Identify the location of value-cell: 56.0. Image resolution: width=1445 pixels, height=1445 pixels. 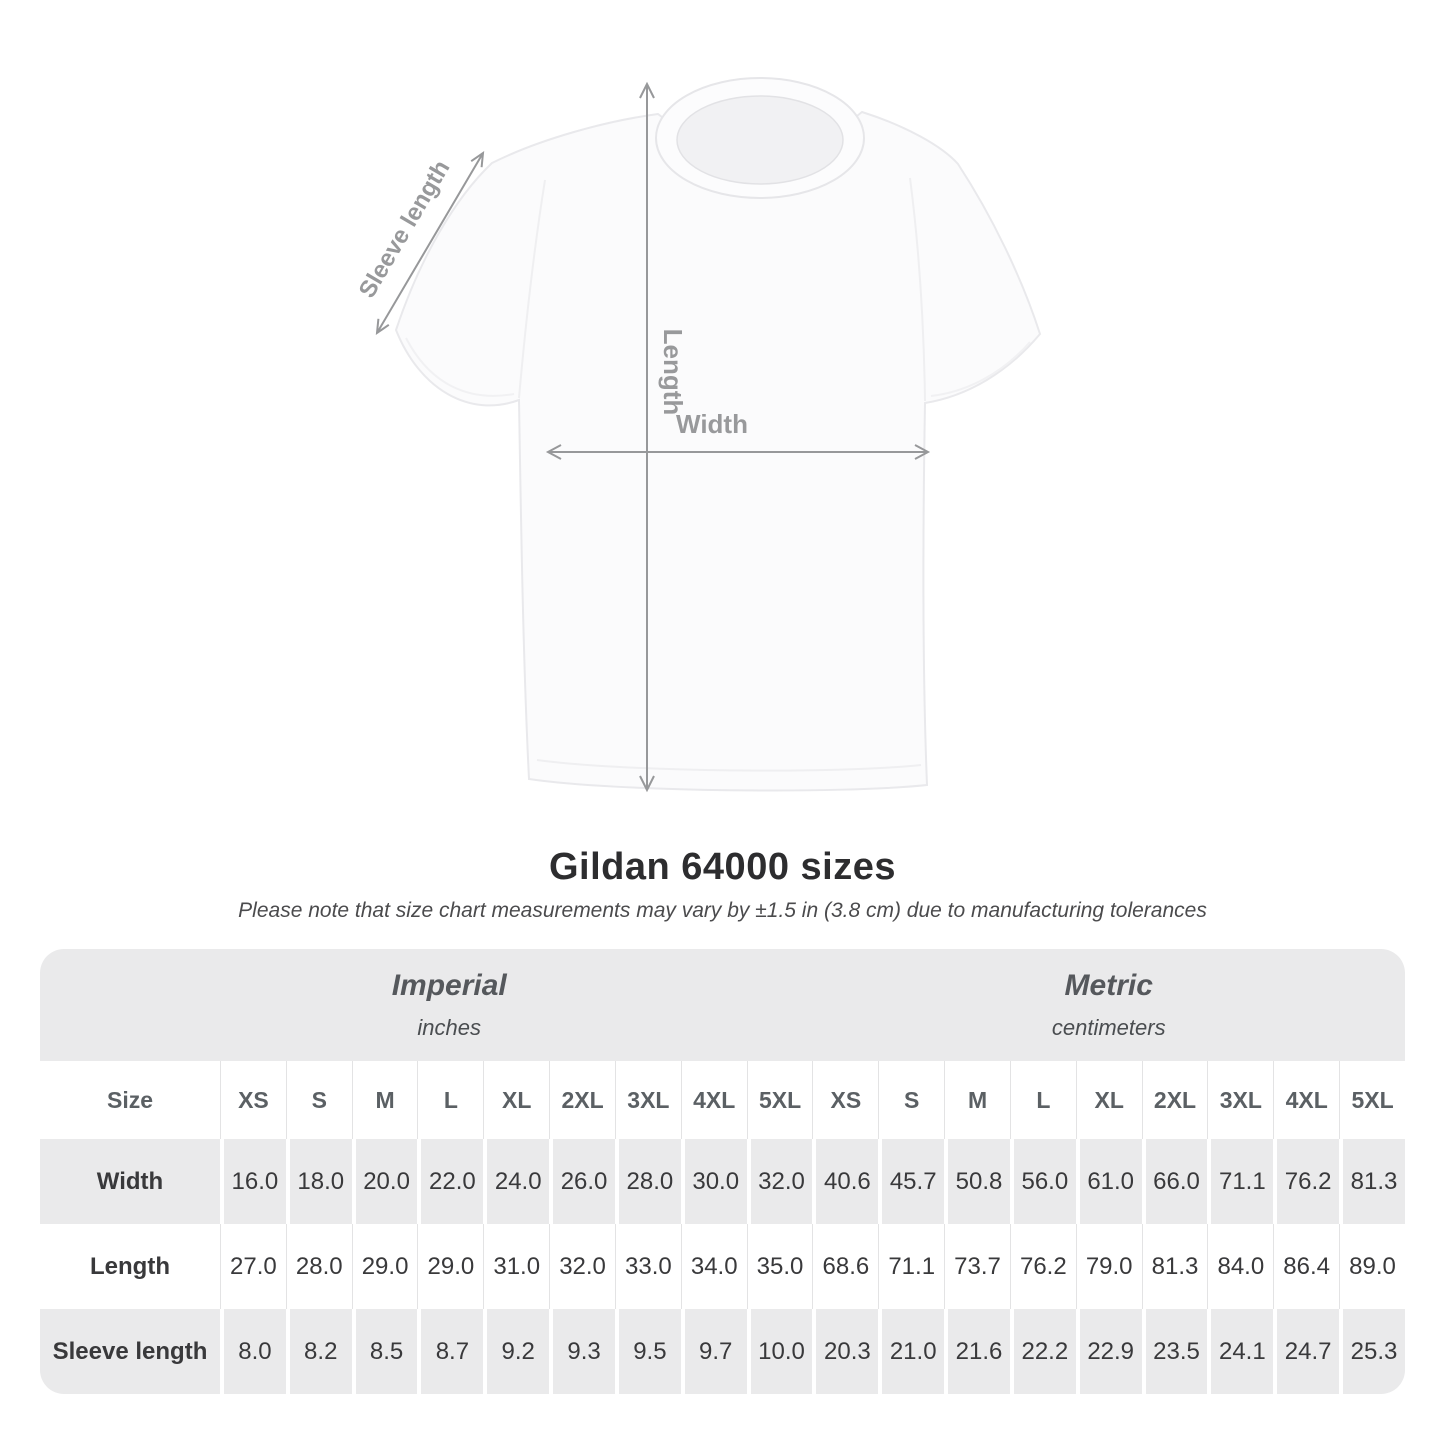
(1042, 1181).